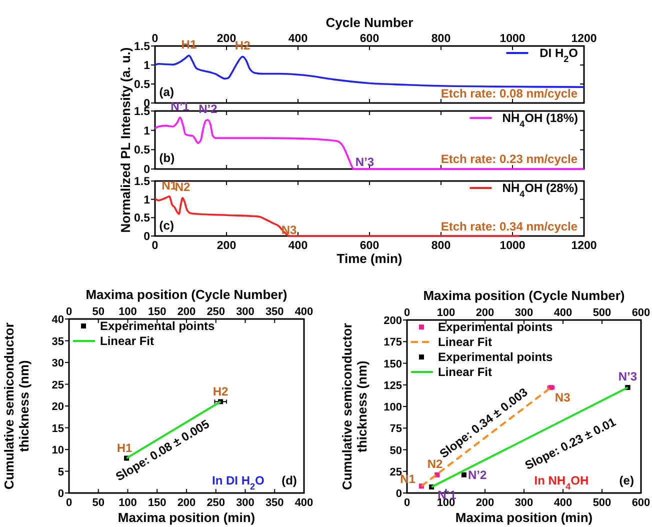 Image resolution: width=652 pixels, height=527 pixels. Describe the element at coordinates (509, 159) in the screenshot. I see `annotation: Etch rate: 0.23 nm/cycle` at that location.